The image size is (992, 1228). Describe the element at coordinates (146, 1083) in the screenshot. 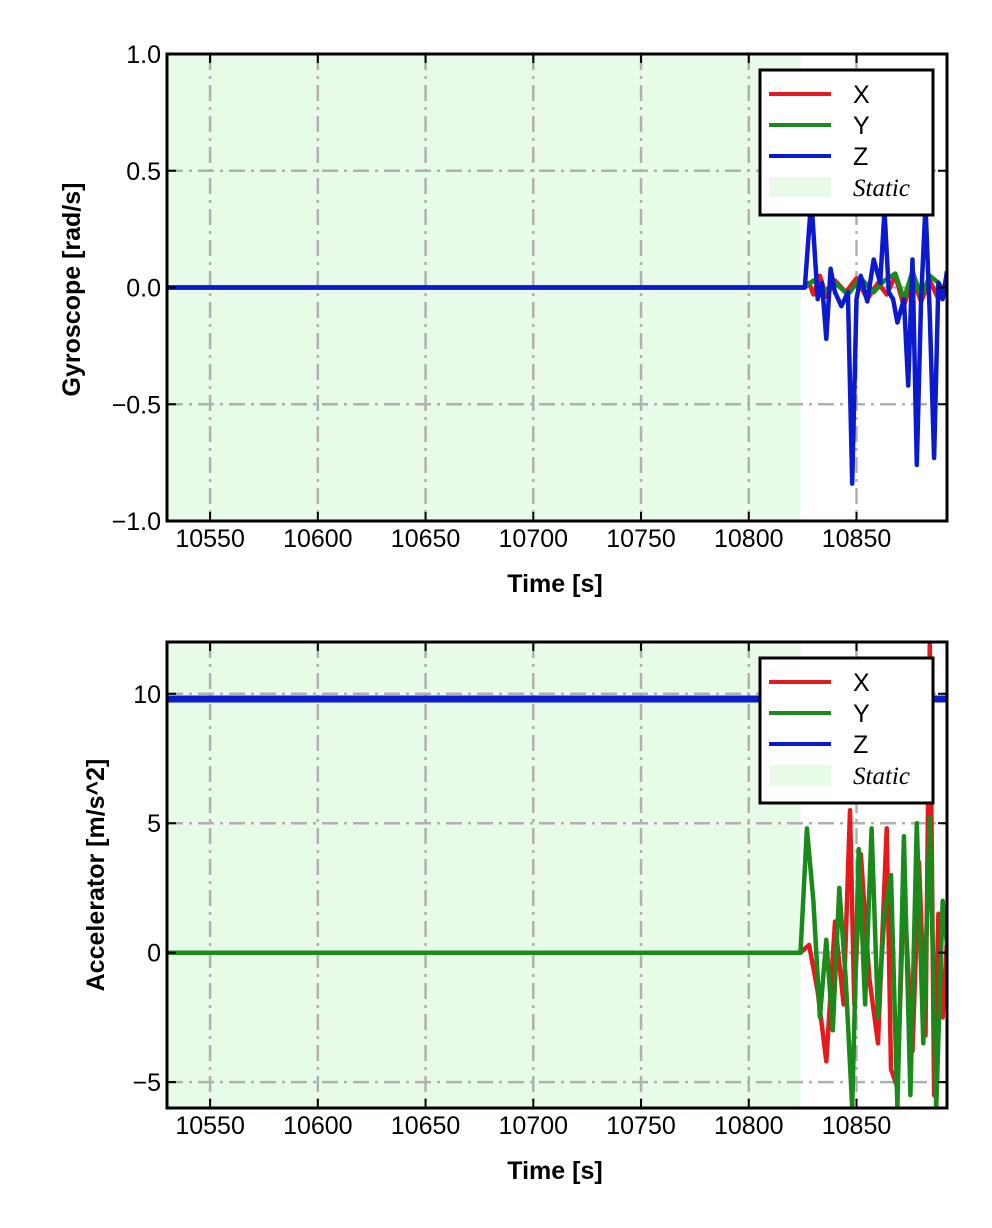

I see `y-tick-label: −5` at that location.